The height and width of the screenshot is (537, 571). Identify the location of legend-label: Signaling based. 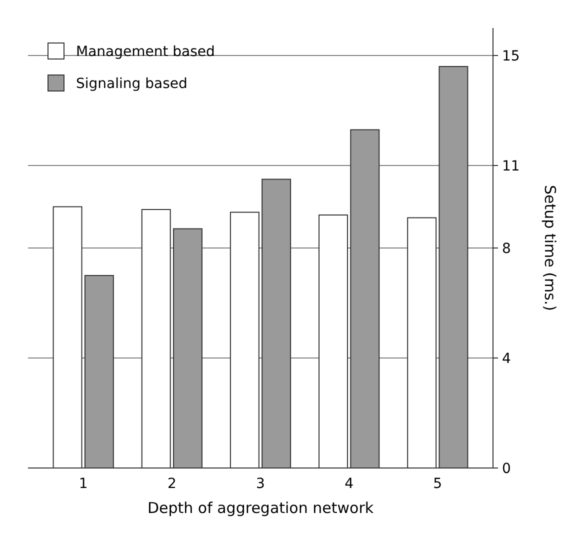
(132, 84).